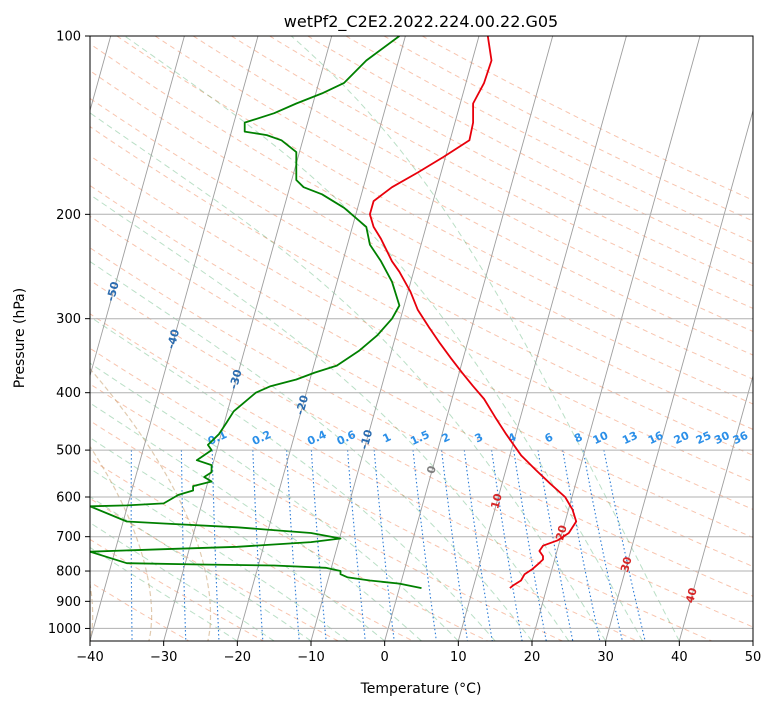 The height and width of the screenshot is (708, 775). What do you see at coordinates (237, 657) in the screenshot?
I see `x-tick-label: −20` at bounding box center [237, 657].